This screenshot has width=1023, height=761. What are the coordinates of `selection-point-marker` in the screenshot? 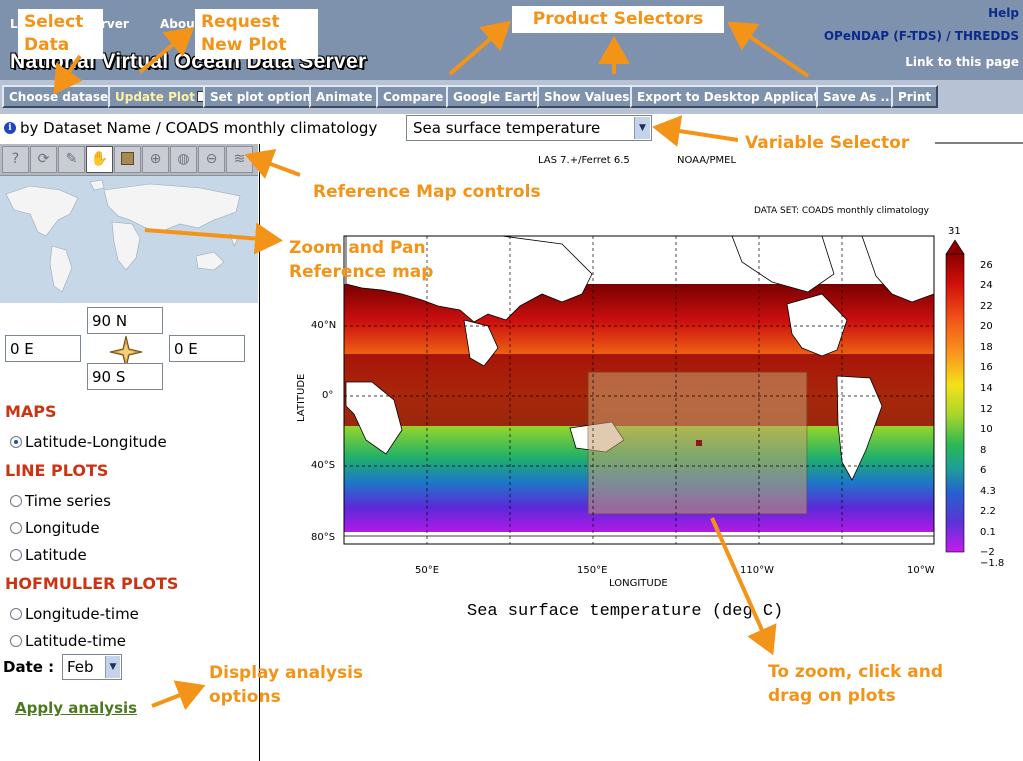 It's located at (699, 443).